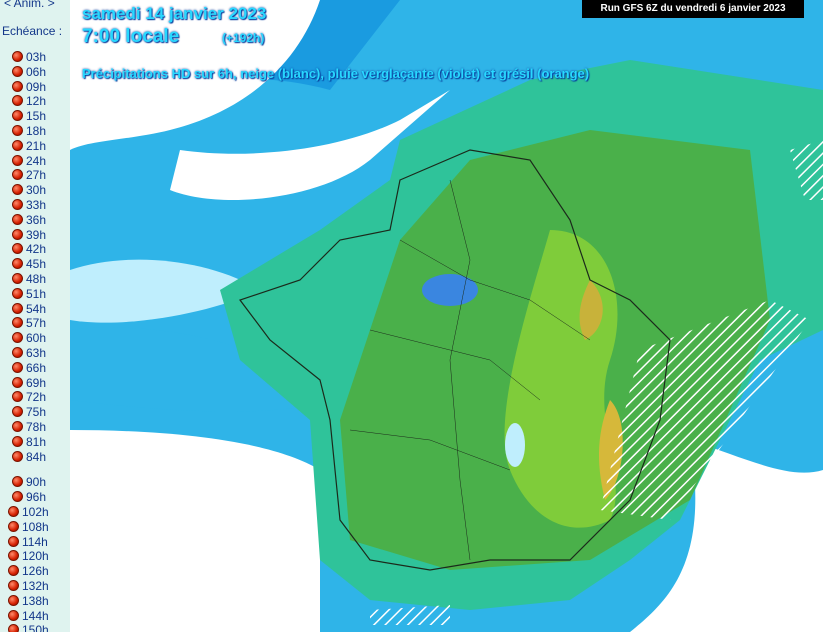 The width and height of the screenshot is (823, 632). Describe the element at coordinates (36, 456) in the screenshot. I see `echeance-hour: 84h` at that location.